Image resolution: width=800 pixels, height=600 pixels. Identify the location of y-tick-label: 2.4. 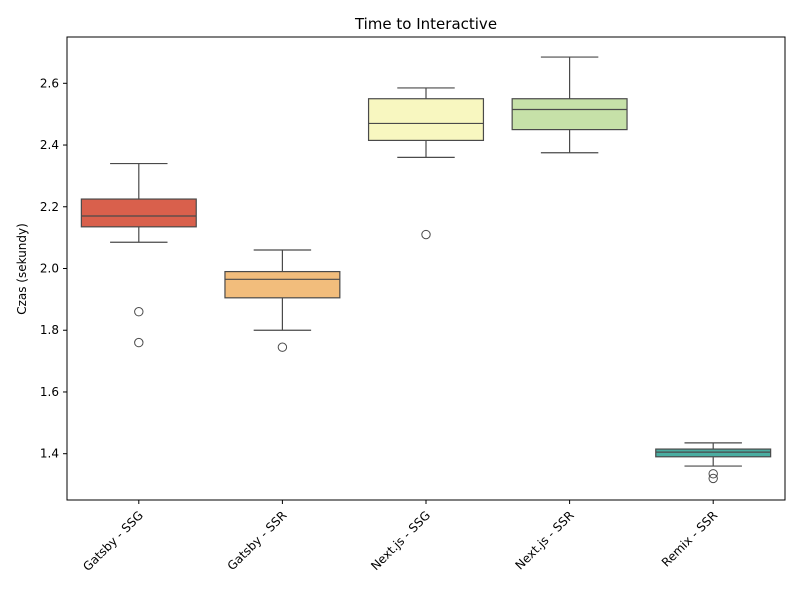
(49, 145).